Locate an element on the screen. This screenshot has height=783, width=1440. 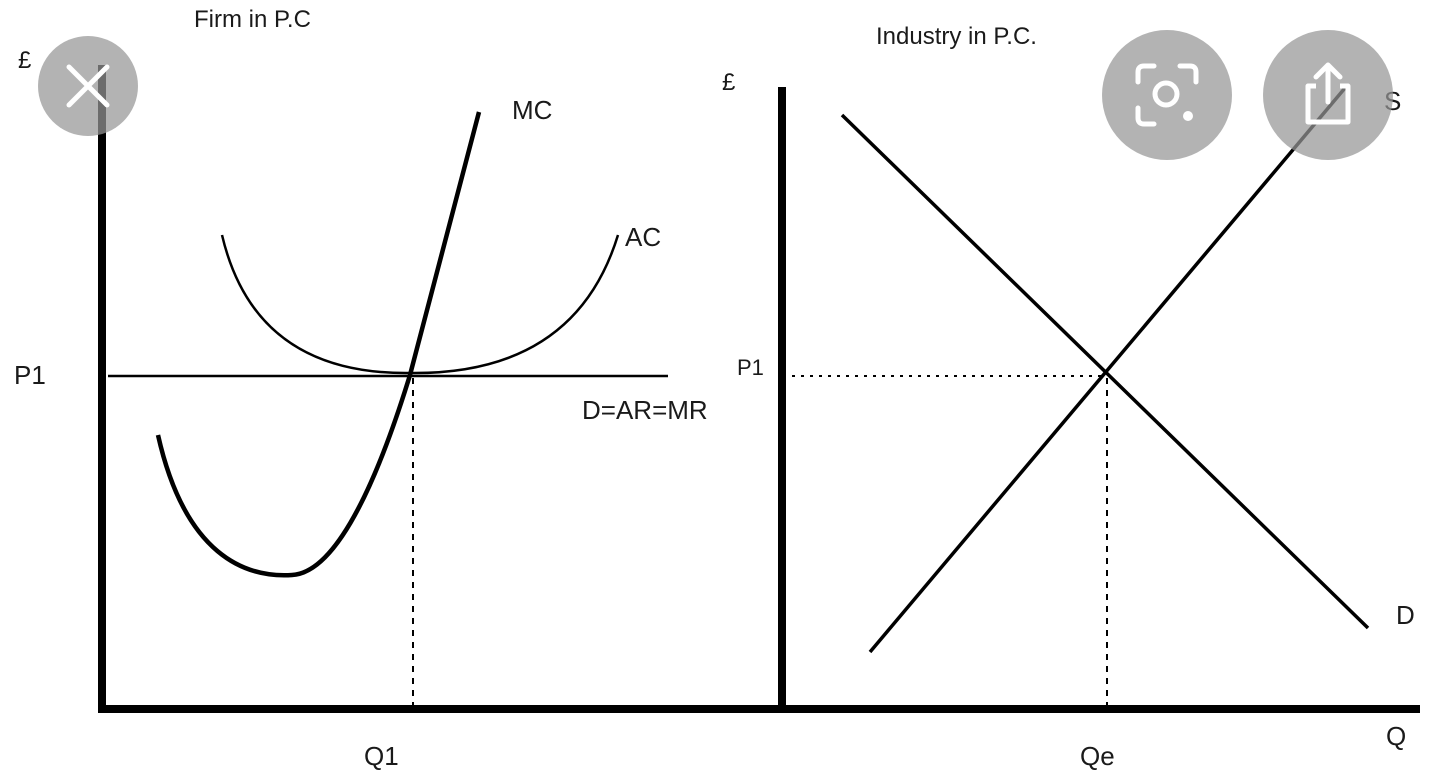
close-icon is located at coordinates (88, 86).